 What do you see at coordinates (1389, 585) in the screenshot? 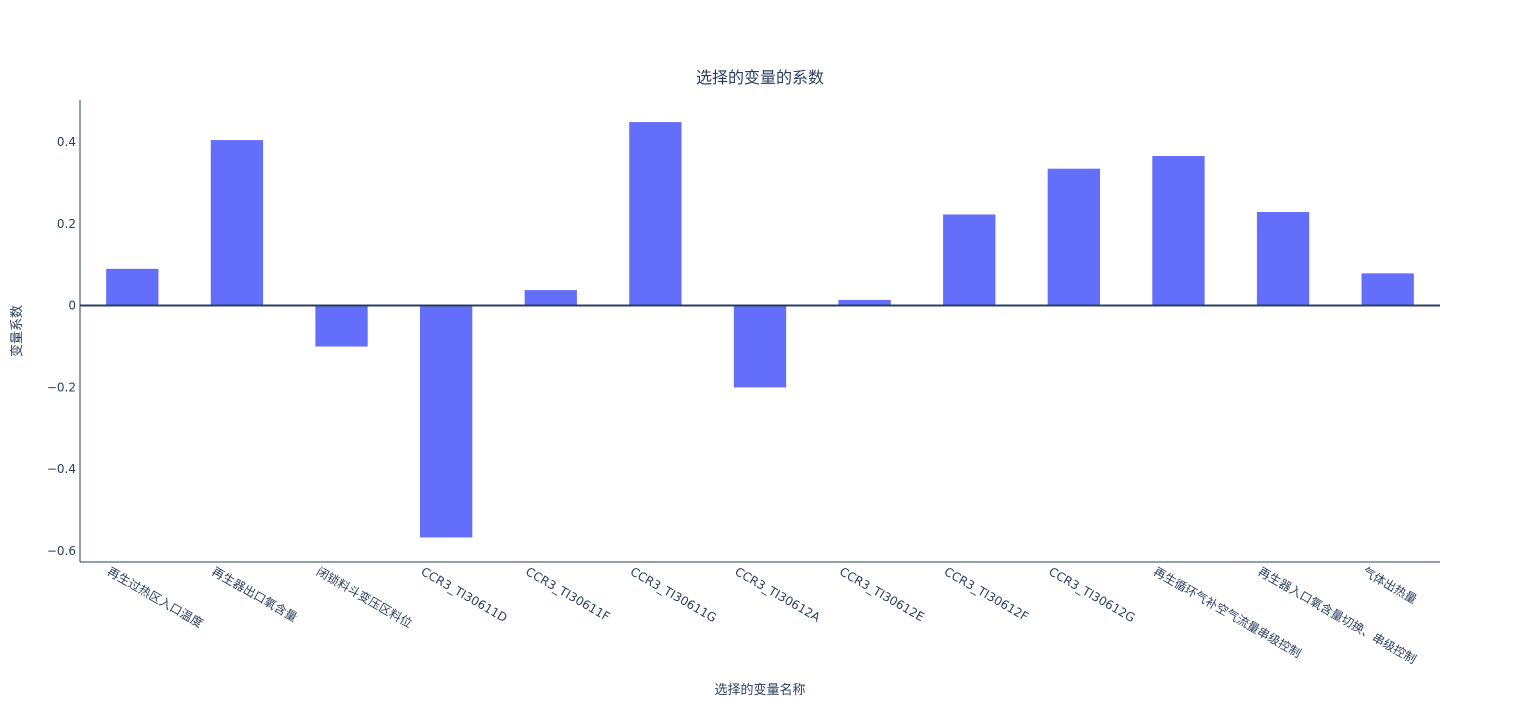
I see `x-tick-label: 气体出热量` at bounding box center [1389, 585].